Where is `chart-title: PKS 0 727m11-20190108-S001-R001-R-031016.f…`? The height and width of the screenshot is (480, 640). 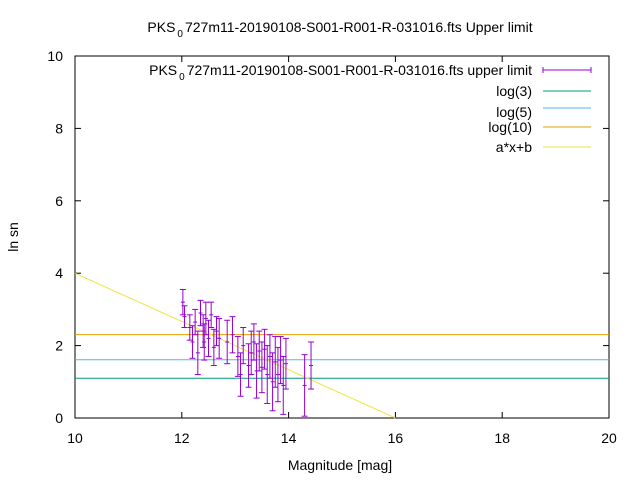 chart-title: PKS 0 727m11-20190108-S001-R001-R-031016.f… is located at coordinates (339, 29).